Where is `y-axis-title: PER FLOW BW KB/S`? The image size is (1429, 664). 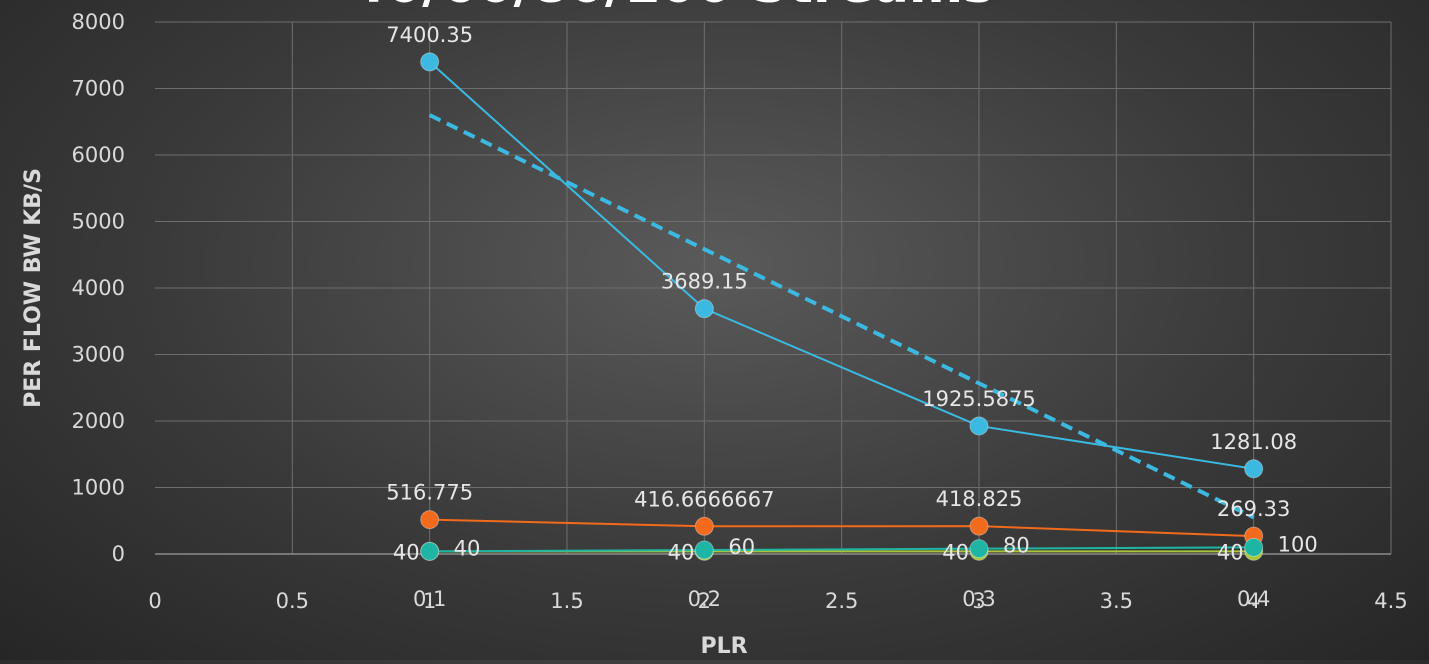
y-axis-title: PER FLOW BW KB/S is located at coordinates (33, 288).